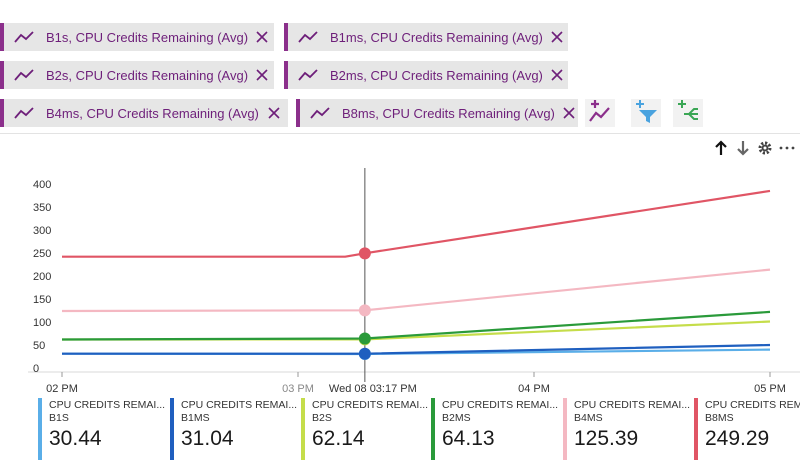 The image size is (800, 465). Describe the element at coordinates (721, 148) in the screenshot. I see `arrow-up-icon` at that location.